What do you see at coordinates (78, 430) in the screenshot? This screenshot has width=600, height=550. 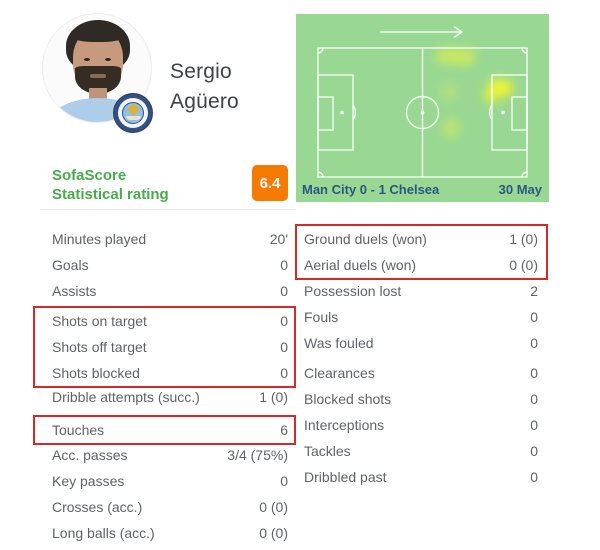 I see `stat-label: Touches` at bounding box center [78, 430].